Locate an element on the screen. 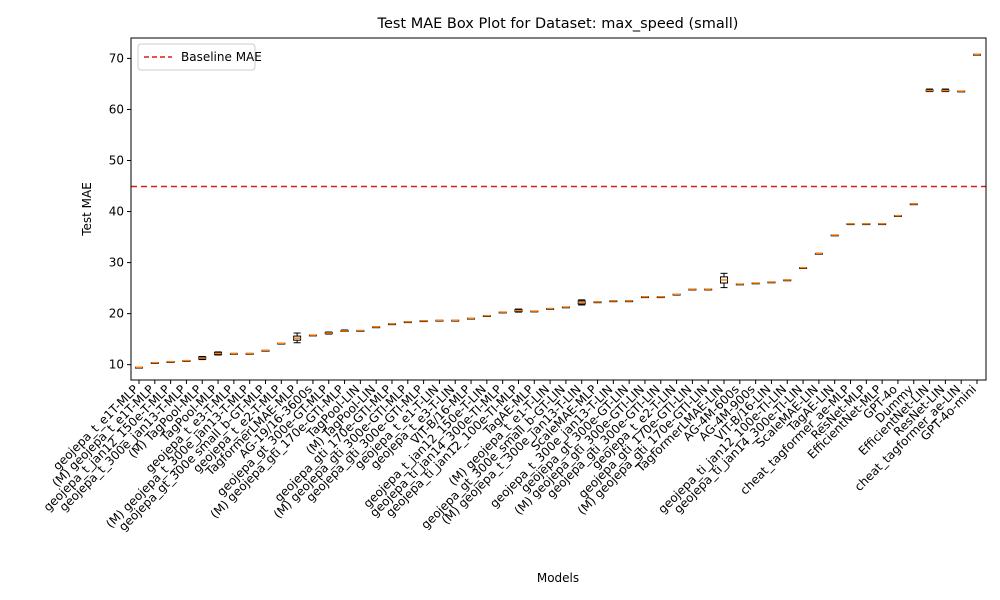  y-tick-label: 30 is located at coordinates (116, 263).